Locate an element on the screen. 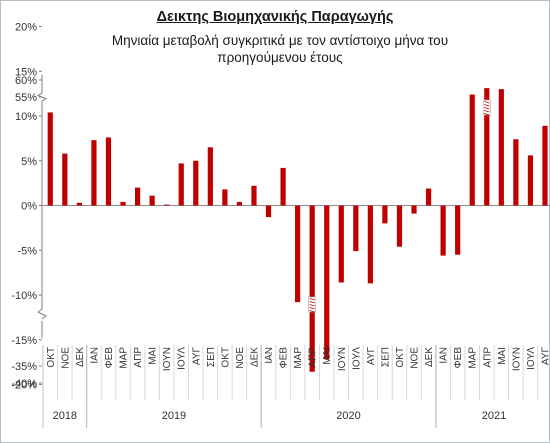 The width and height of the screenshot is (550, 443). year-label: 2021 is located at coordinates (494, 416).